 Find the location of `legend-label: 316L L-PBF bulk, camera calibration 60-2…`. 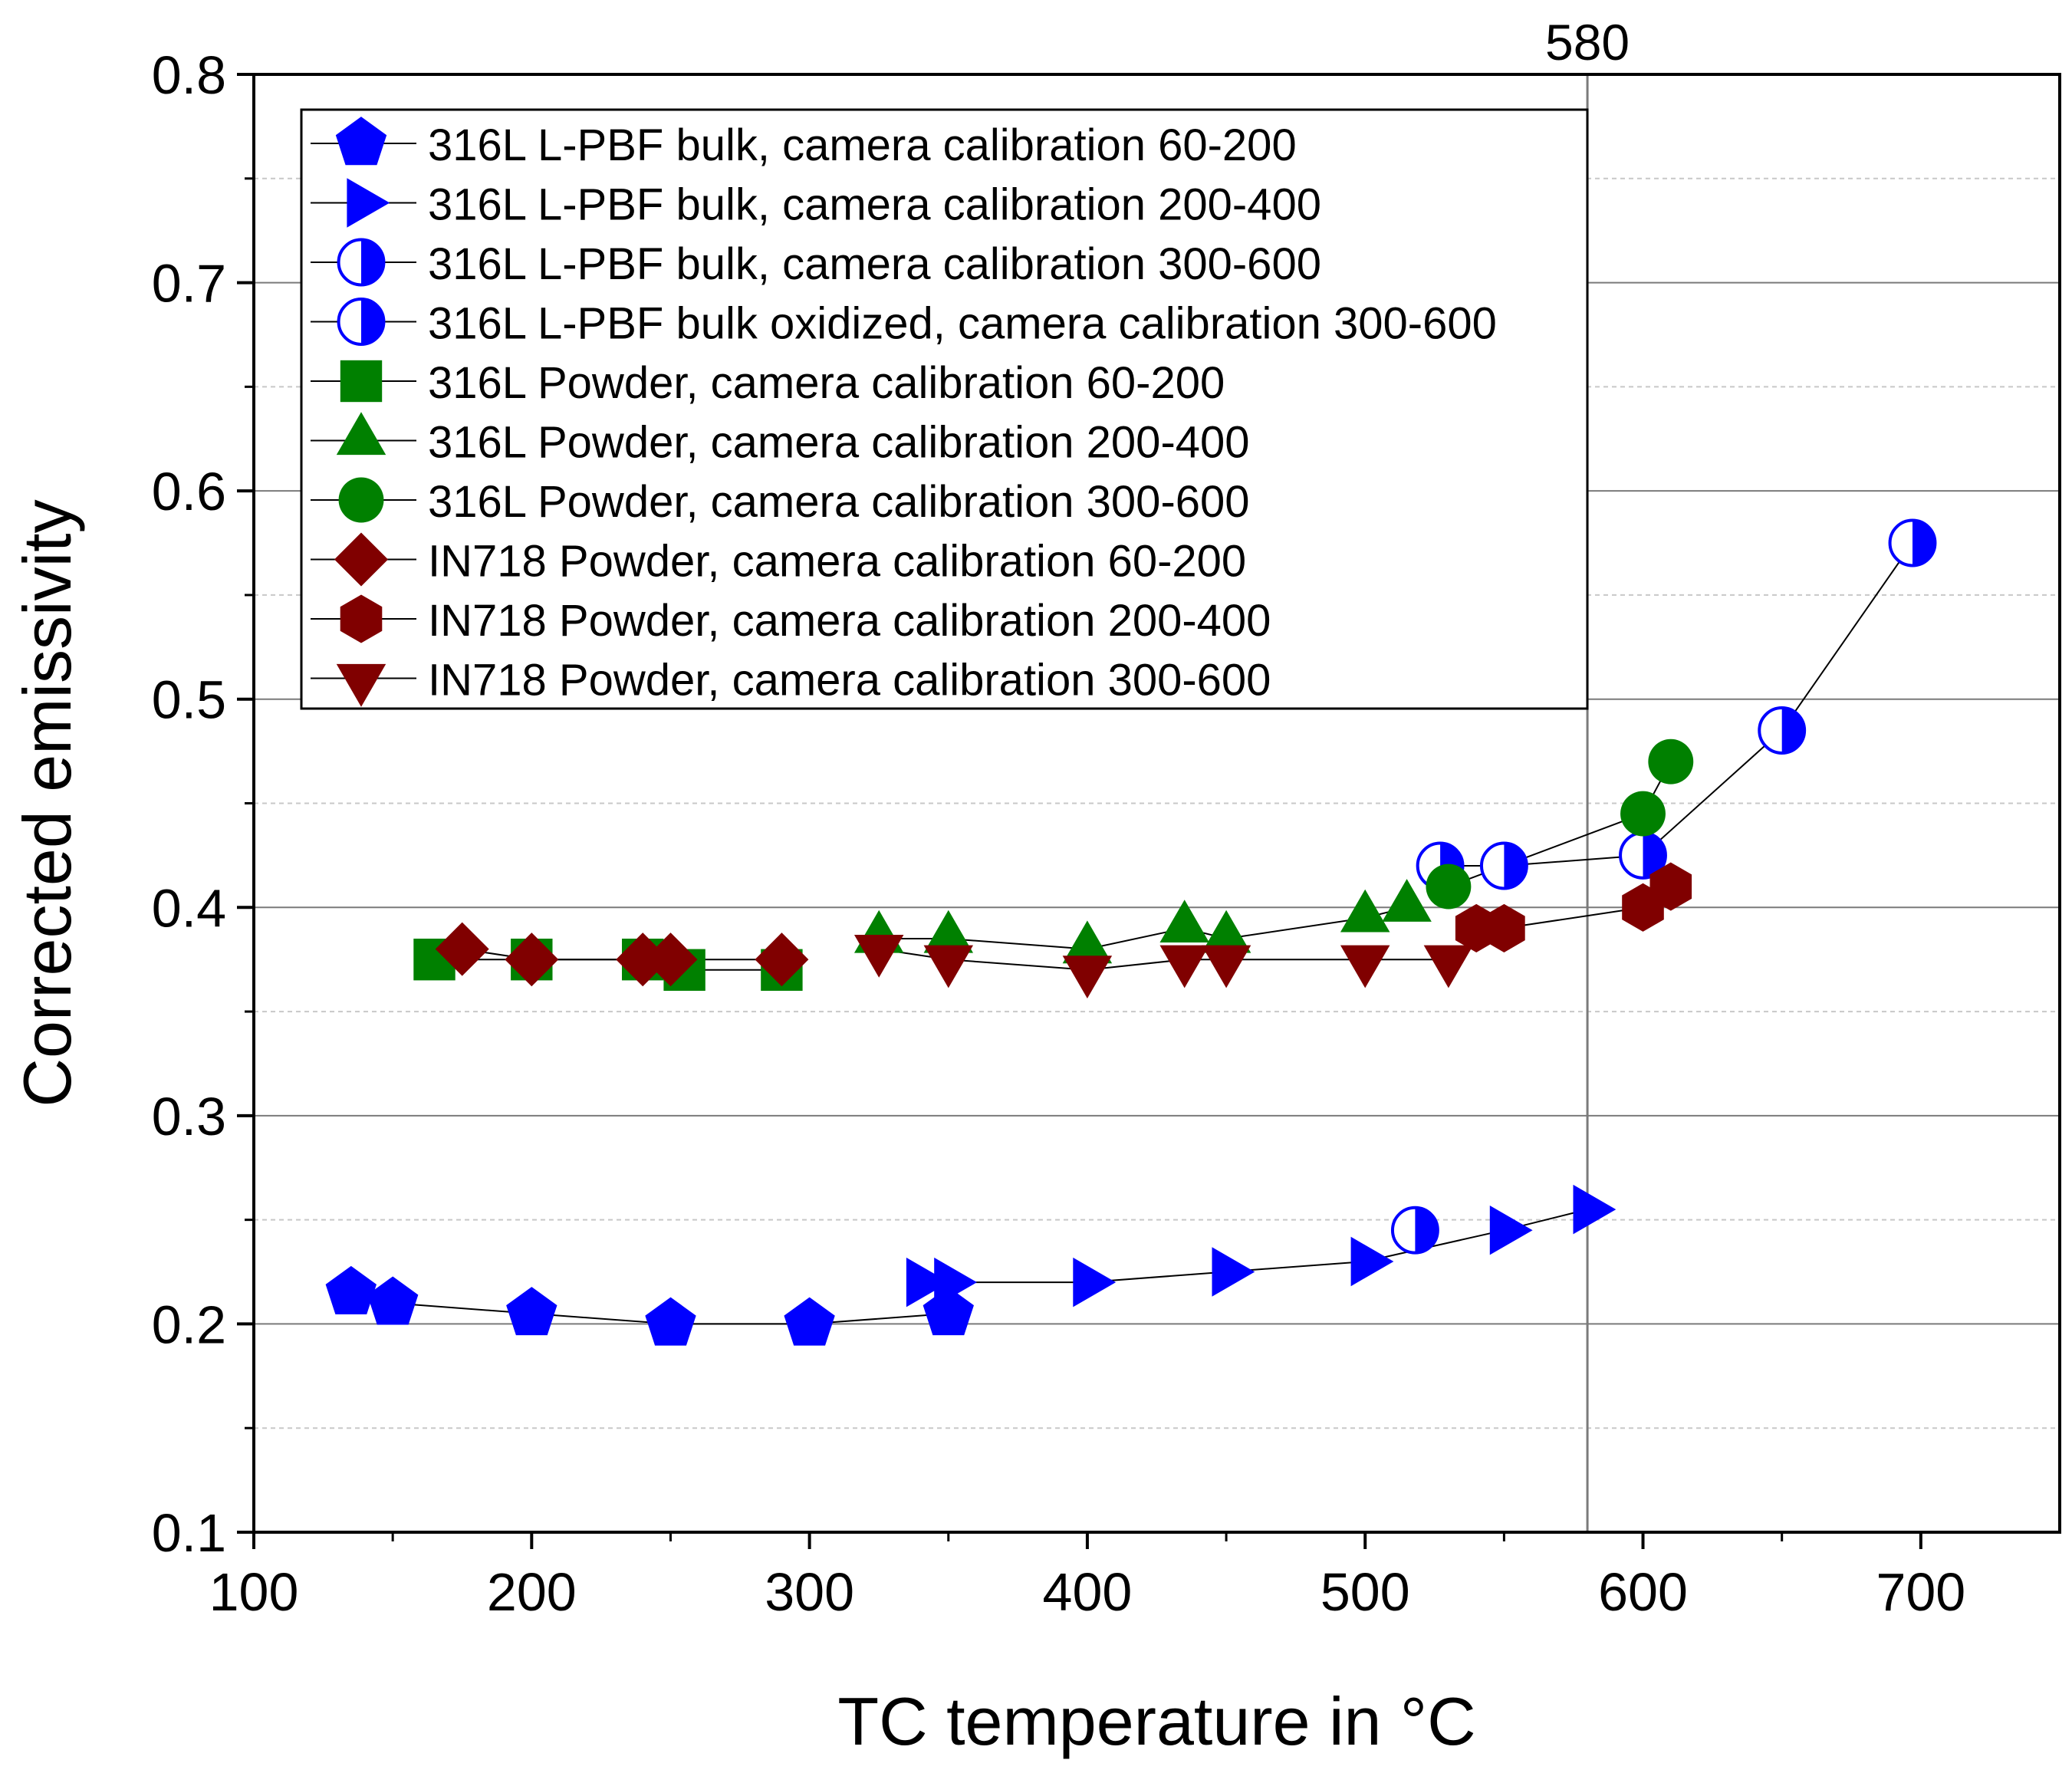

legend-label: 316L L-PBF bulk, camera calibration 60-2… is located at coordinates (862, 145).